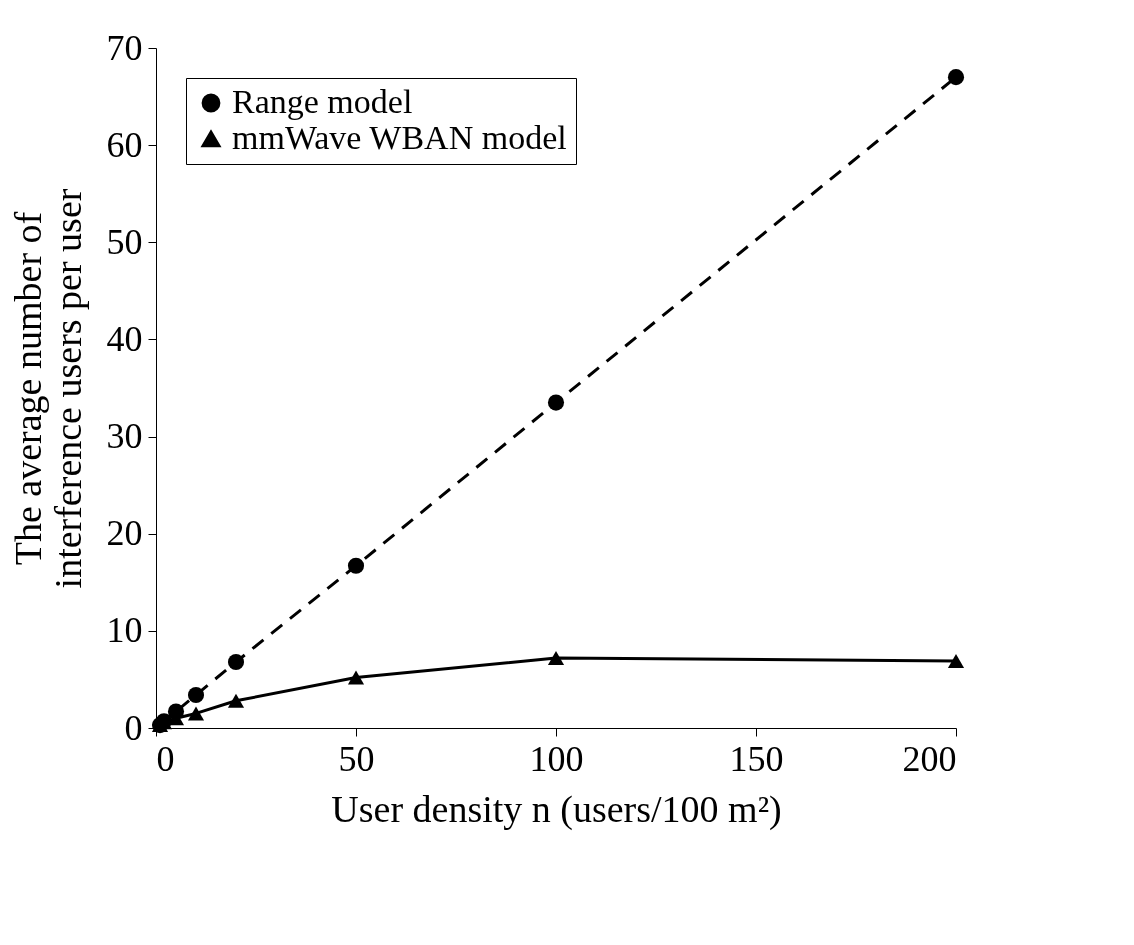 This screenshot has height=945, width=1134. Describe the element at coordinates (399, 137) in the screenshot. I see `legend-label: mmWave WBAN model` at that location.